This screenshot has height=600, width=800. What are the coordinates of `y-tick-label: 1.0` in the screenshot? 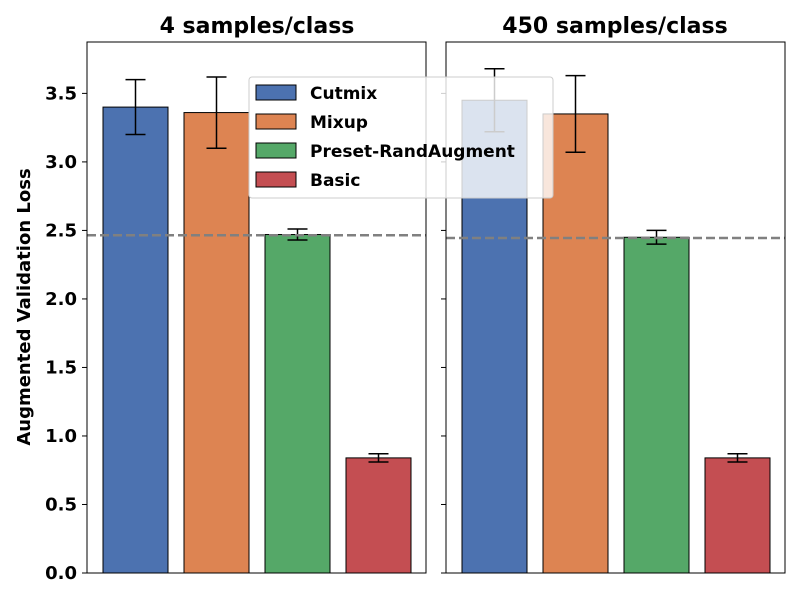 It's located at (61, 436).